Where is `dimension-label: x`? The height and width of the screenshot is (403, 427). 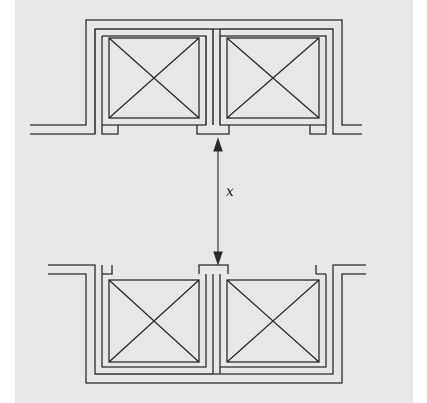 dimension-label: x is located at coordinates (230, 192).